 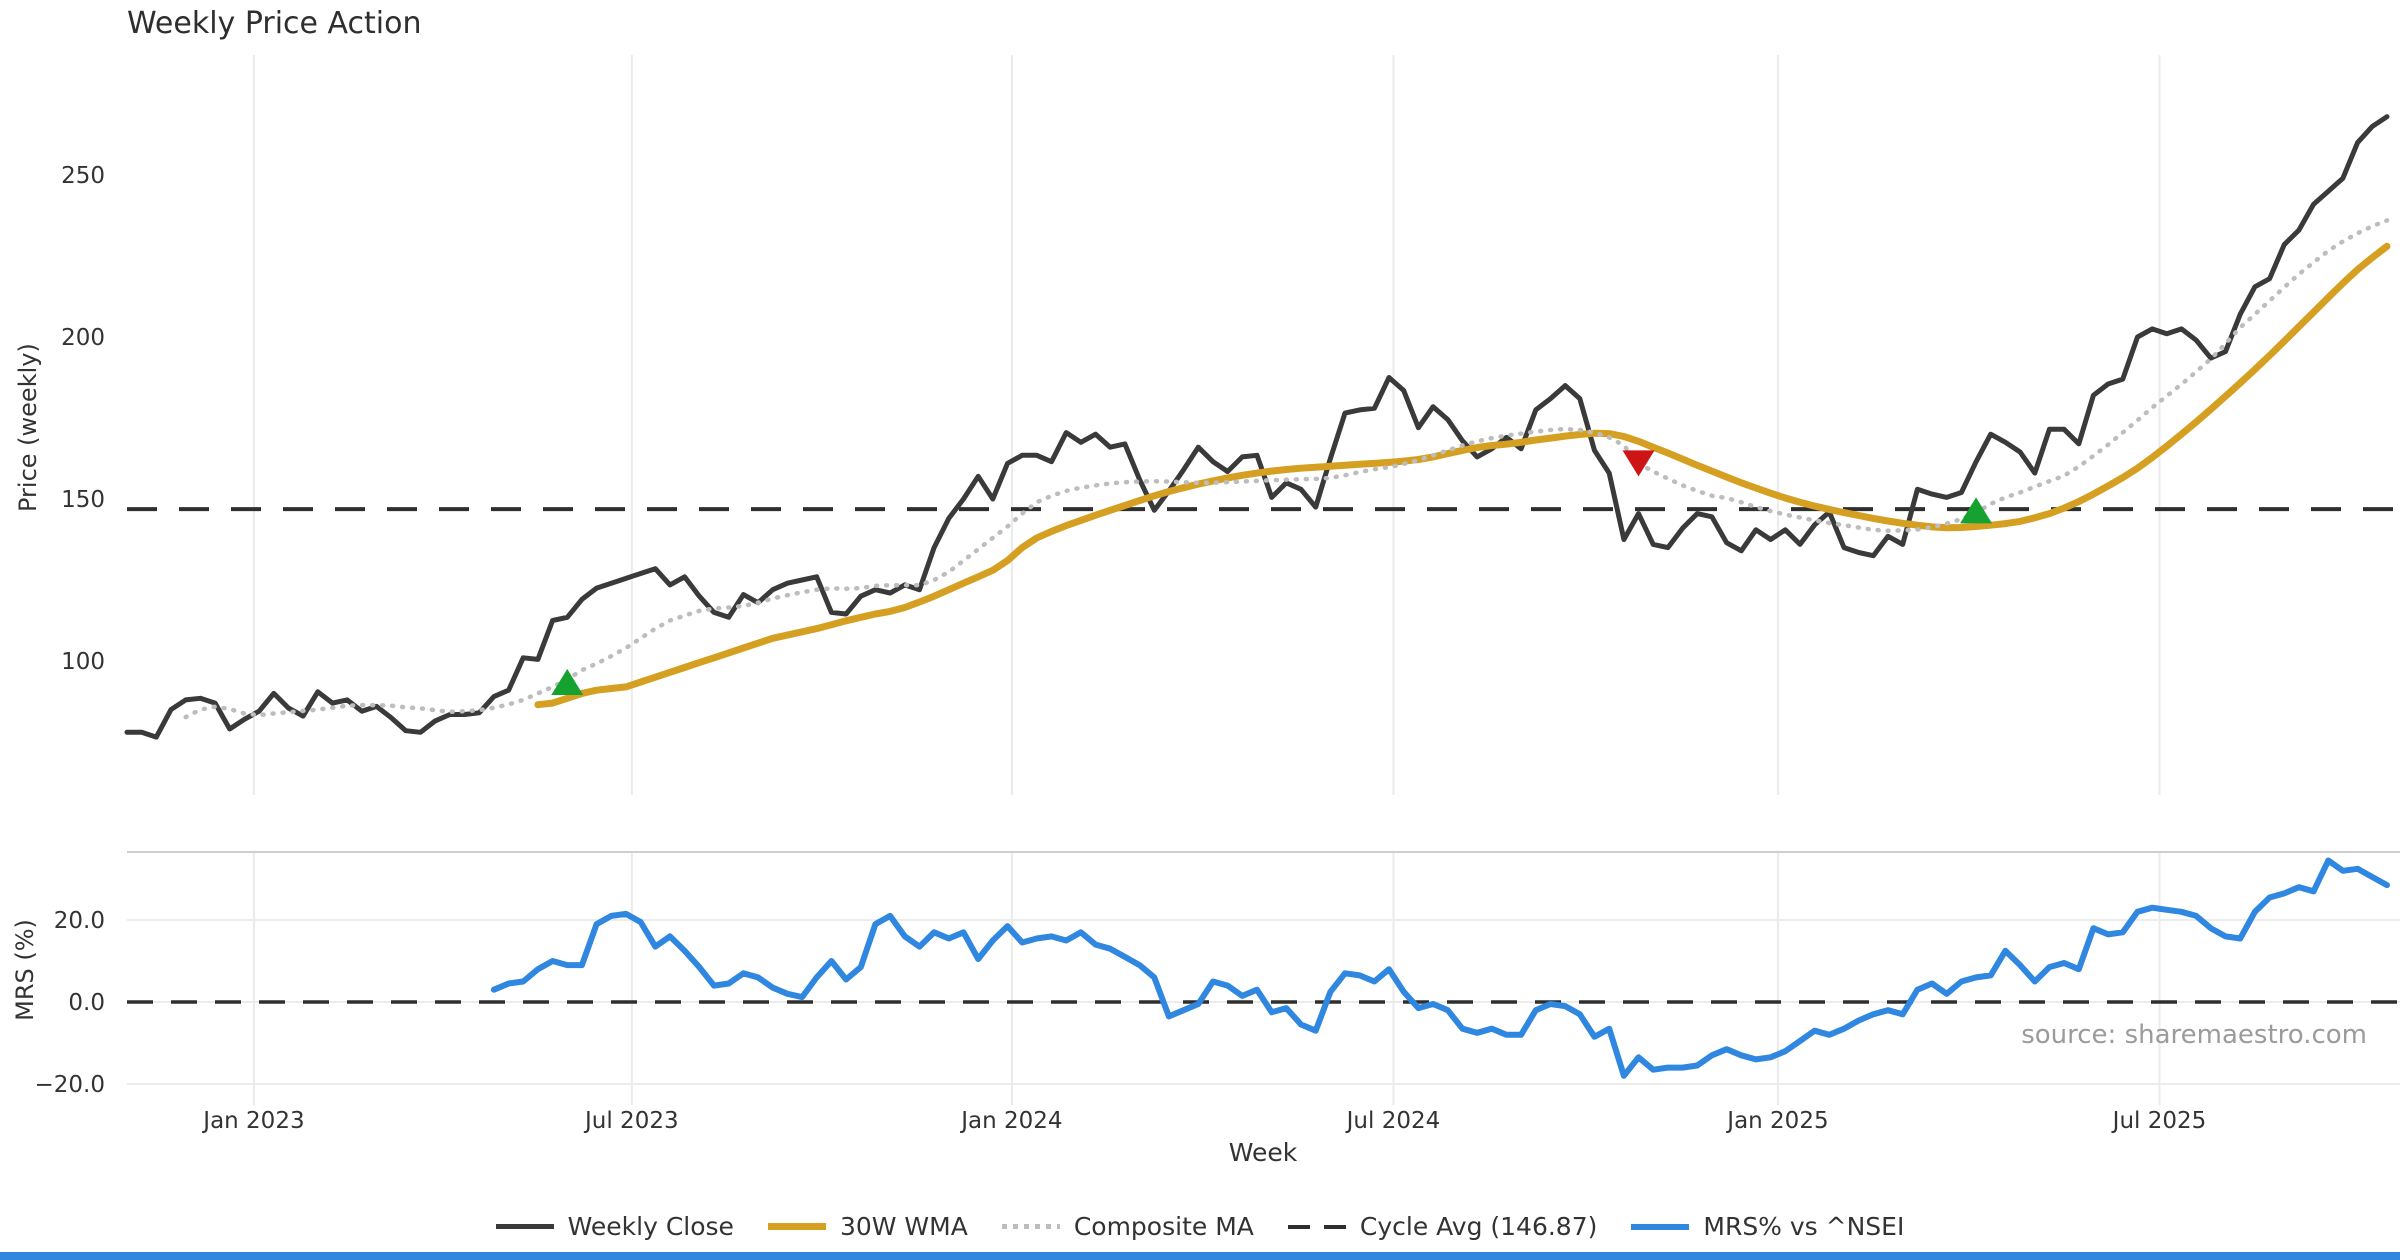 I want to click on price-ytick-label: 150, so click(x=83, y=500).